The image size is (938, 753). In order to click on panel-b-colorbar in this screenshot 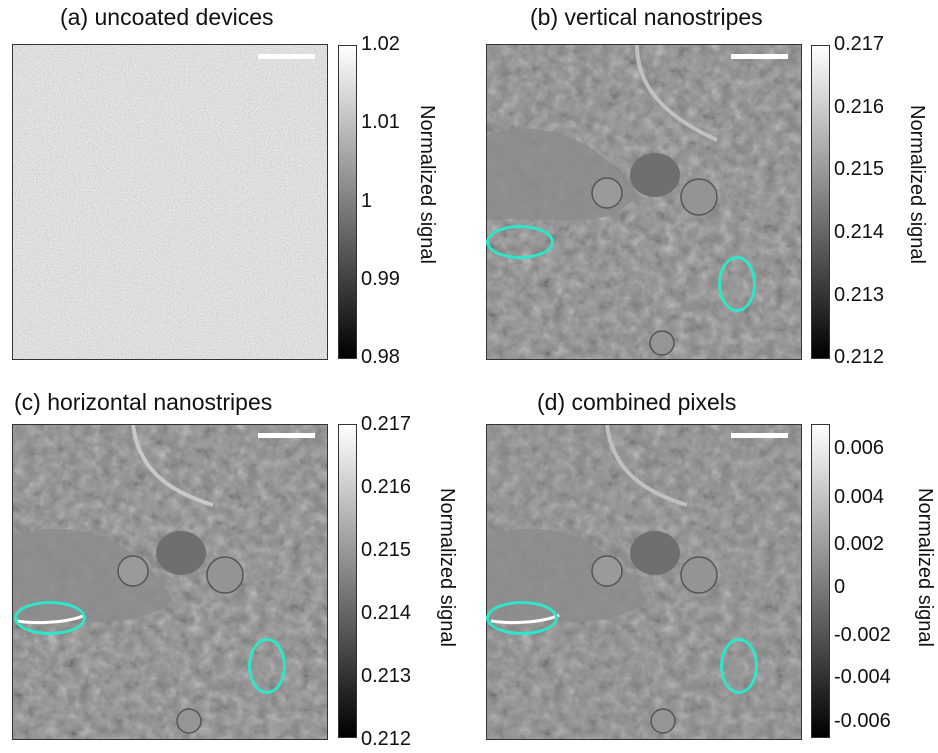, I will do `click(820, 202)`.